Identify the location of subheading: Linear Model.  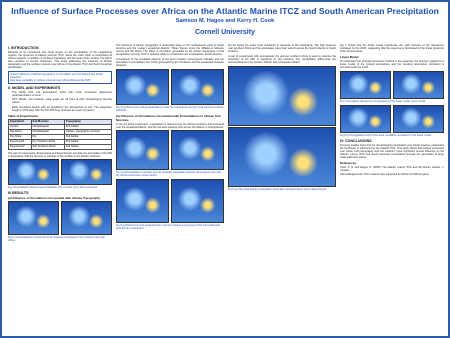
(349, 56).